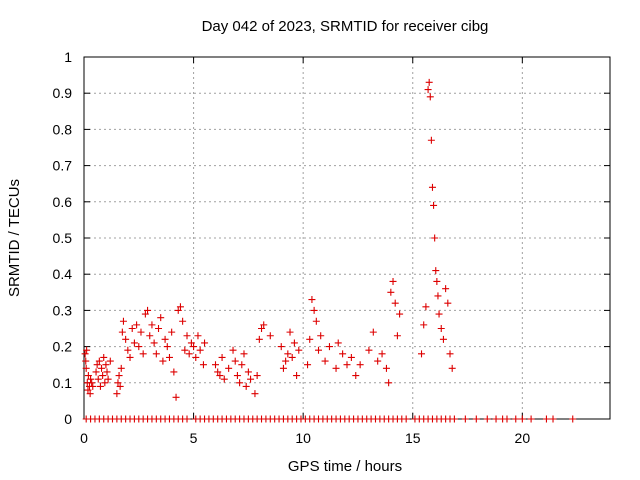 The height and width of the screenshot is (480, 640). I want to click on y-tick-label: 0.3, so click(63, 310).